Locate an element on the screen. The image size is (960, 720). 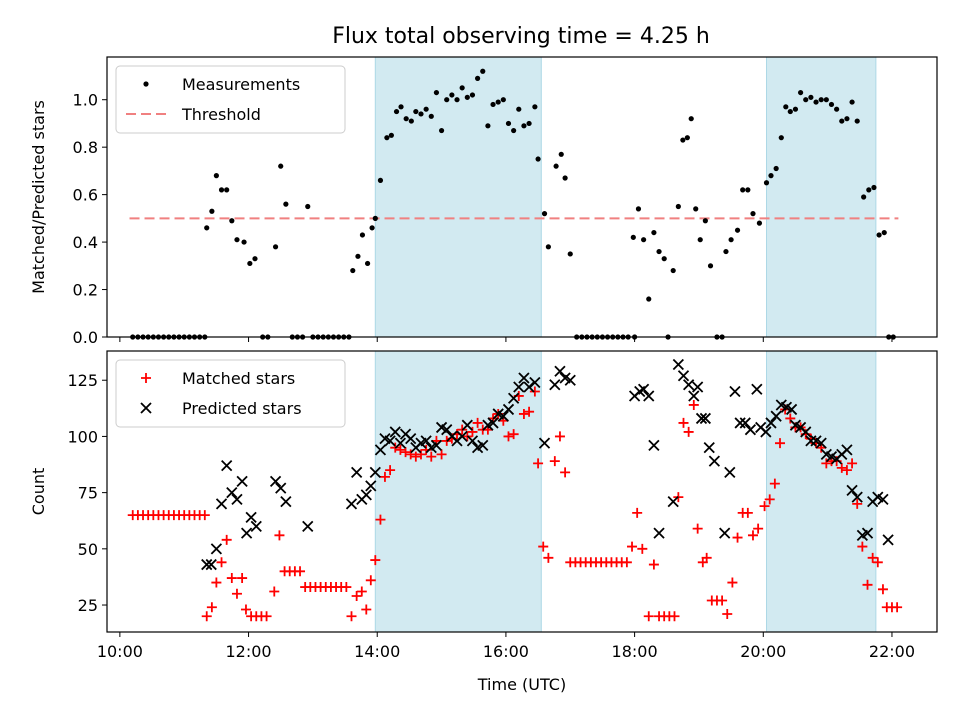
legend-marker-predicted is located at coordinates (146, 408).